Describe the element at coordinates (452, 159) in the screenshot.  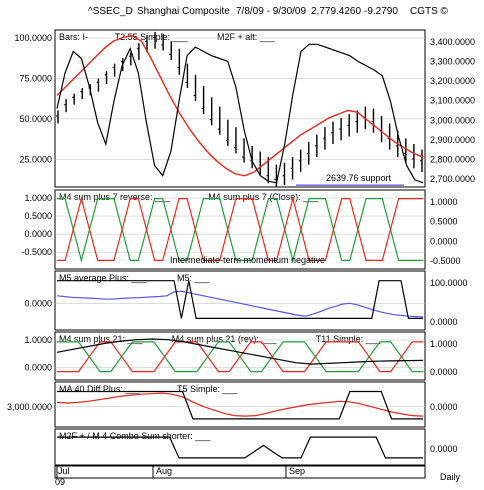
I see `right-tick-price-6: 2,800.0000` at that location.